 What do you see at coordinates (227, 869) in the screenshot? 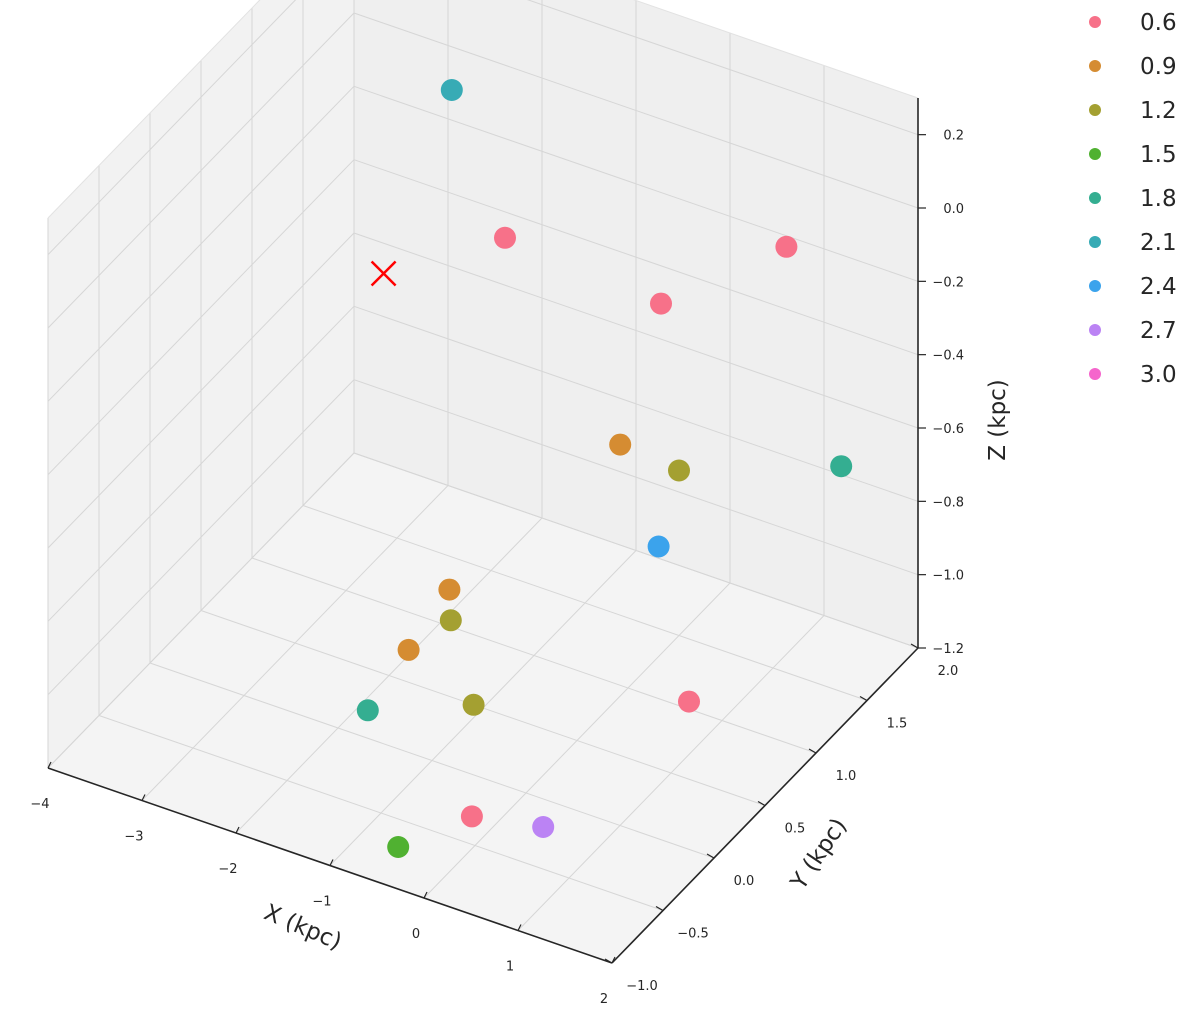
I see `x-tick-label: −2` at bounding box center [227, 869].